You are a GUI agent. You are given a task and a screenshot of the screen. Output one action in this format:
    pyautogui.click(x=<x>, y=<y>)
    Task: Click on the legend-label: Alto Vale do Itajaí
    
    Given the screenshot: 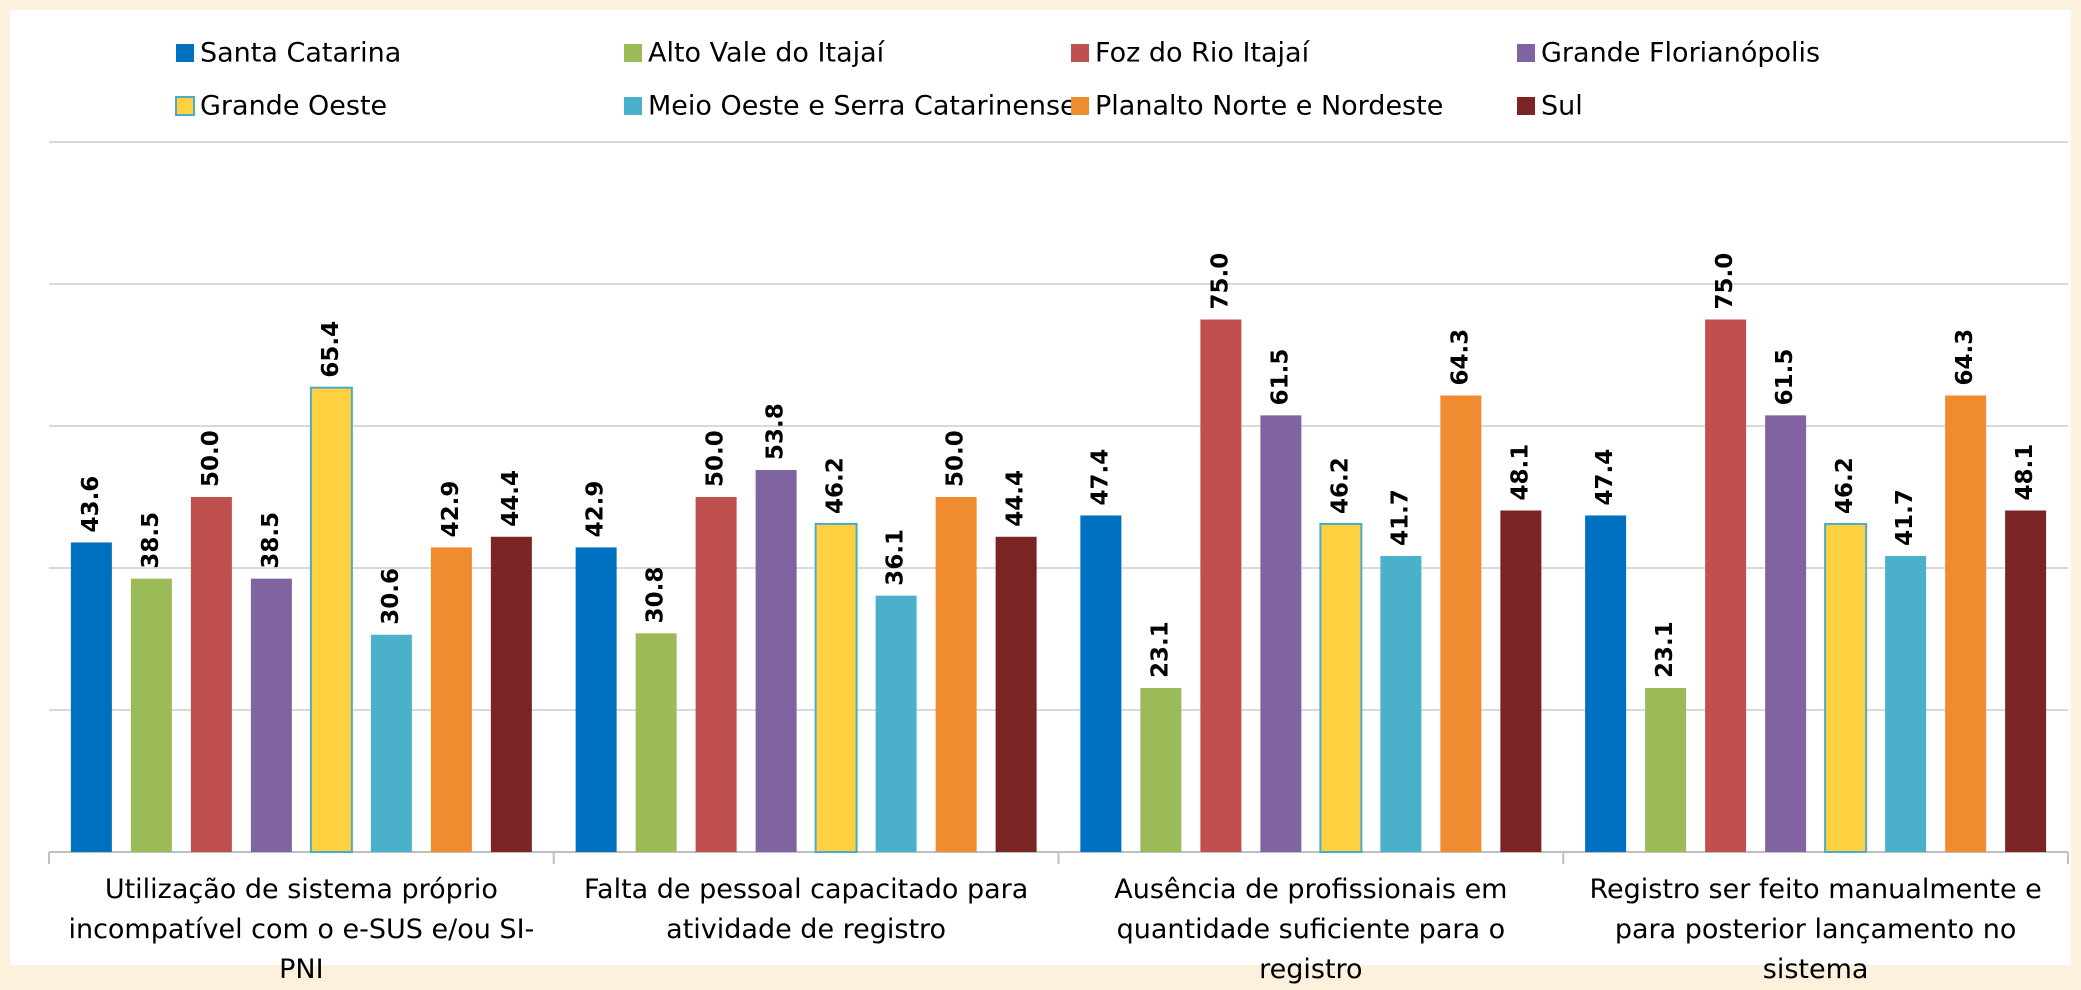 What is the action you would take?
    pyautogui.click(x=767, y=53)
    